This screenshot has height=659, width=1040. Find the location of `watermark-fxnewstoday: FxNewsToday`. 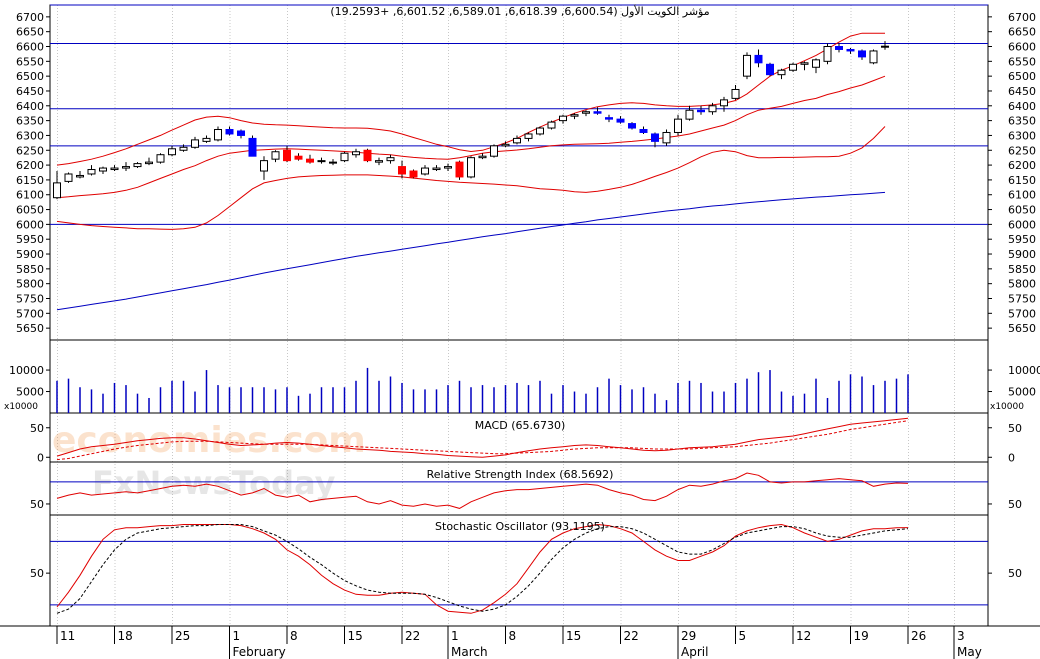

watermark-fxnewstoday: FxNewsToday is located at coordinates (214, 483).